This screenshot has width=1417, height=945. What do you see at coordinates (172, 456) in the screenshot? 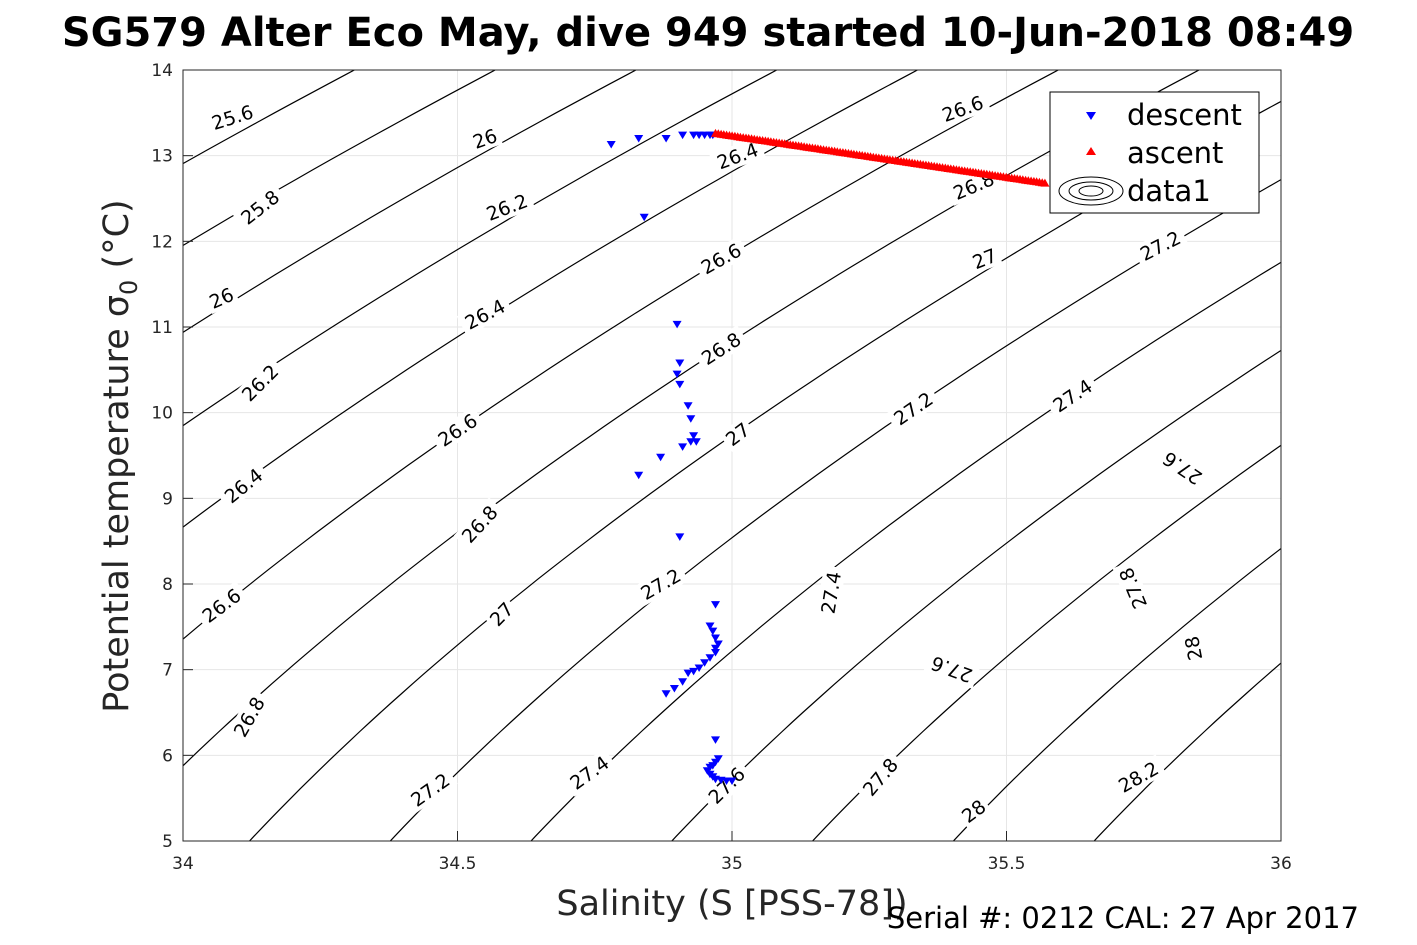
I see `y-axis-ticks: 5 6 7 8 9 10 11 12 13 14` at bounding box center [172, 456].